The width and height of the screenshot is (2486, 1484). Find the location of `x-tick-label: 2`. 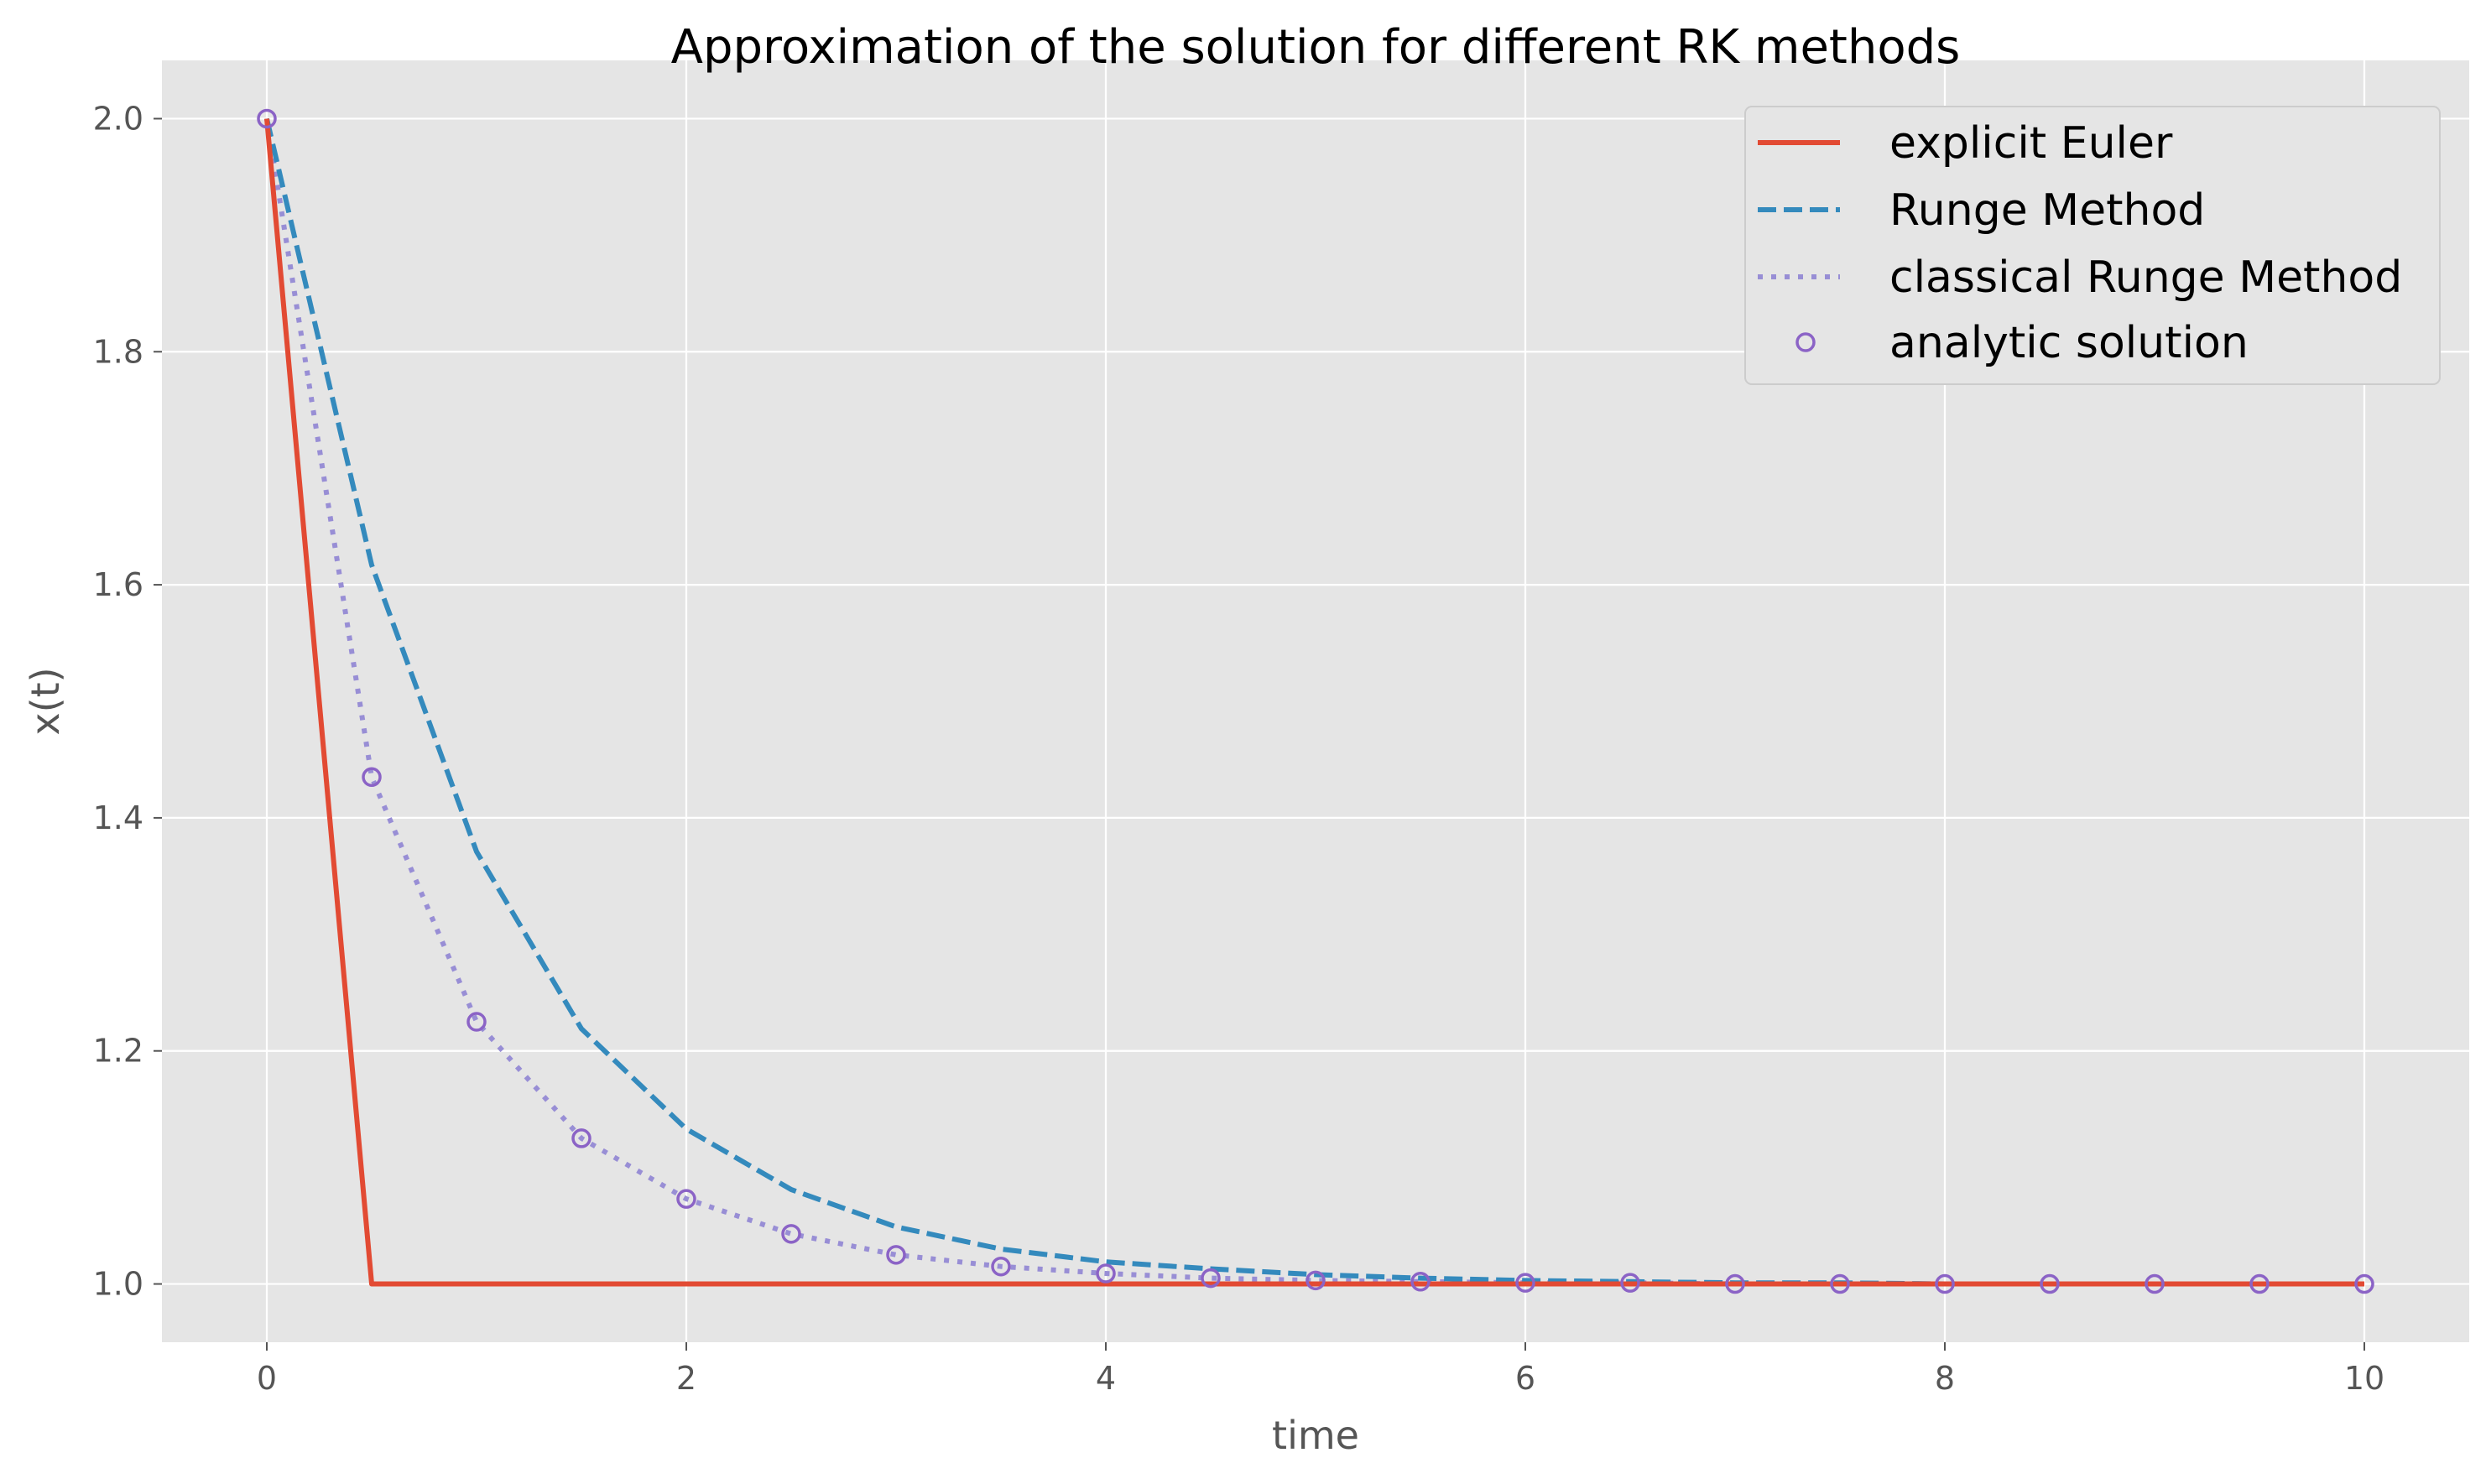

x-tick-label: 2 is located at coordinates (686, 1378).